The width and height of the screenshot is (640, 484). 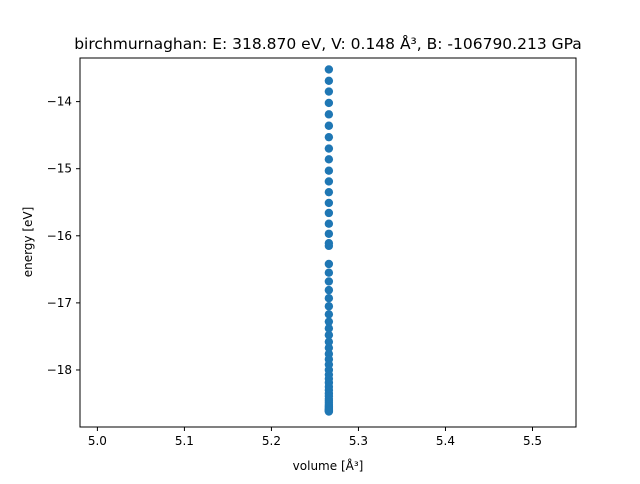 I want to click on y-axis-label: energy [eV], so click(x=28, y=242).